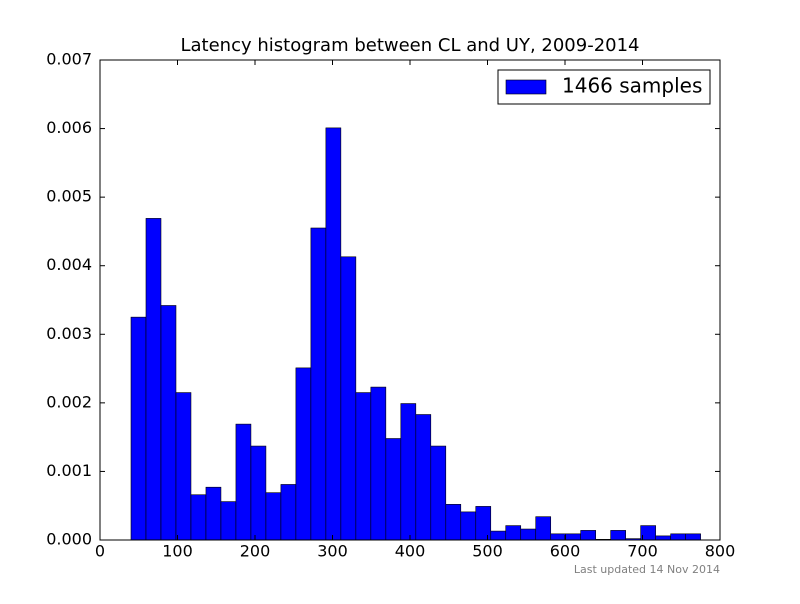  What do you see at coordinates (69, 539) in the screenshot?
I see `y-tick-label: 0.000` at bounding box center [69, 539].